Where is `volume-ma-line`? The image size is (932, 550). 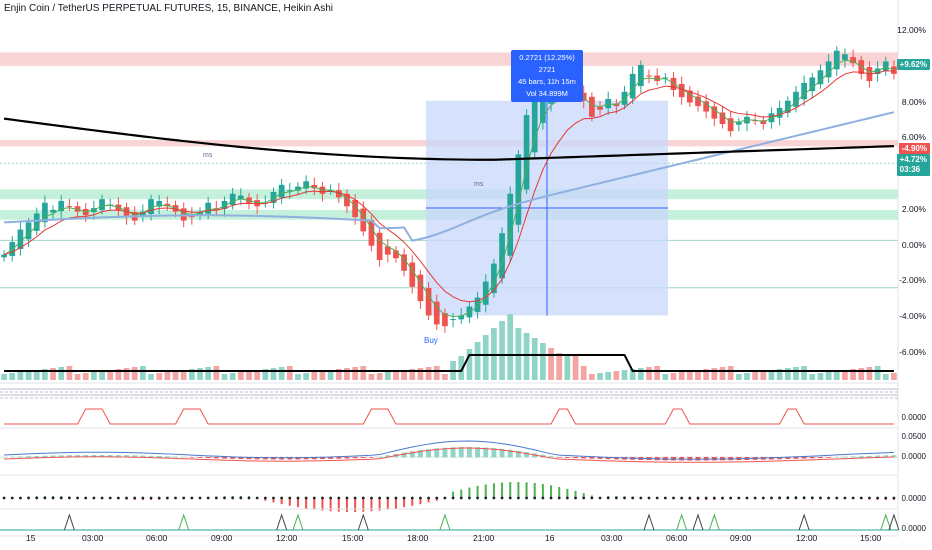 volume-ma-line is located at coordinates (449, 363).